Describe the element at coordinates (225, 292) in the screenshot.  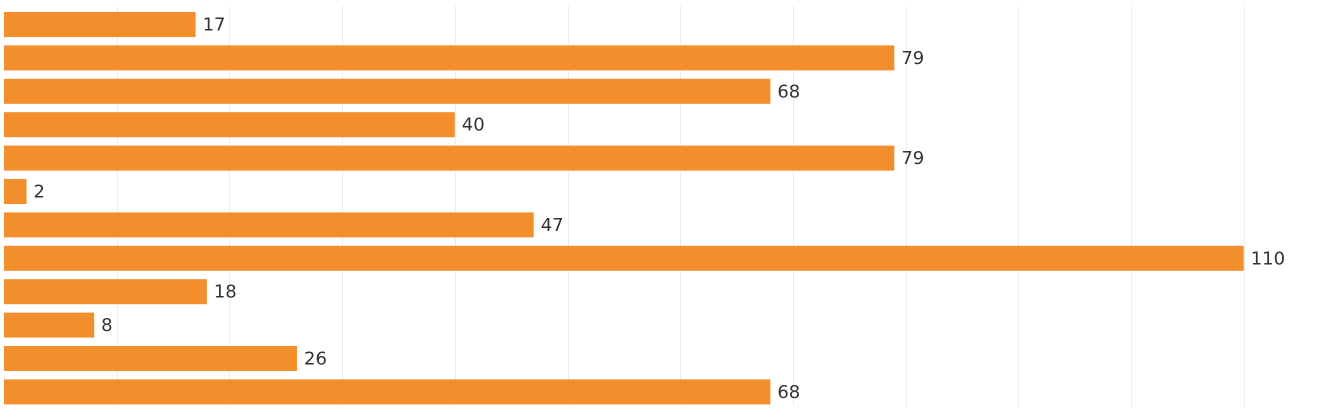
I see `bar-value-label: 18` at that location.